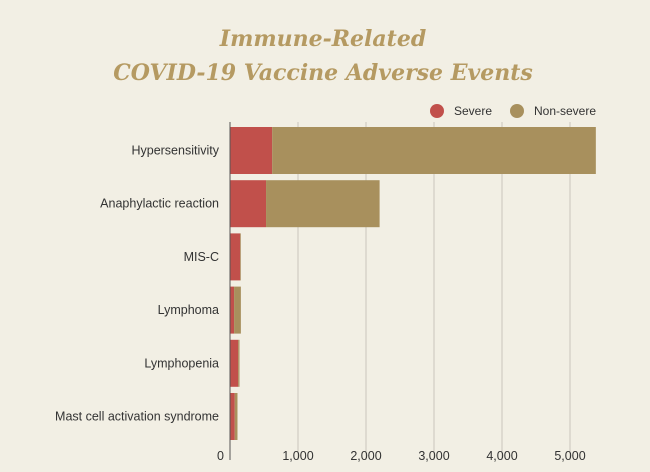  I want to click on x-tick-label: 5,000, so click(569, 456).